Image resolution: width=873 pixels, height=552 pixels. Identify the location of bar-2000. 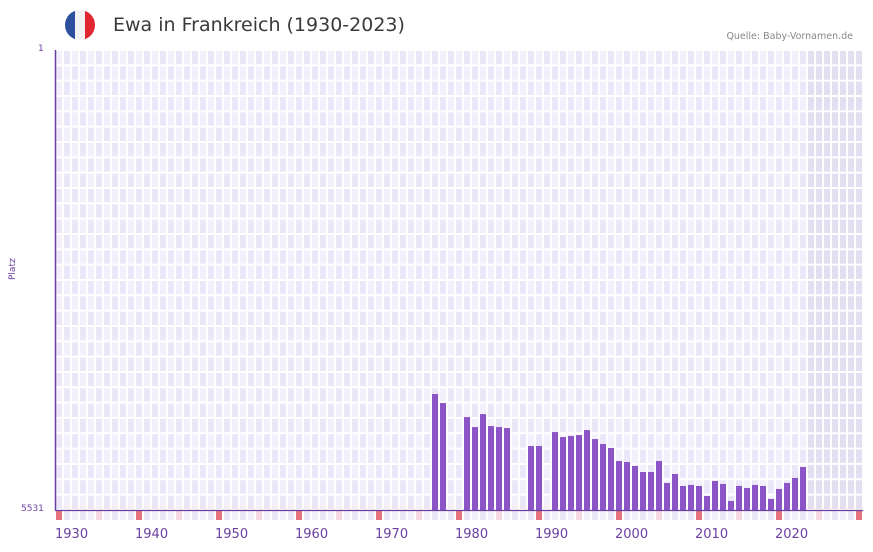
(619, 485).